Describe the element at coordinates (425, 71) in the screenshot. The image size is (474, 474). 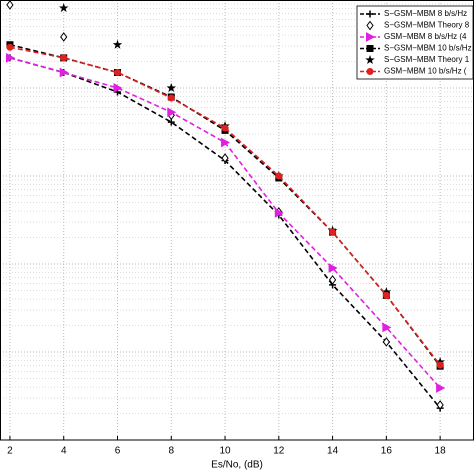
I see `legend-label: GSM−MBM 10 b/s/Hz (` at that location.